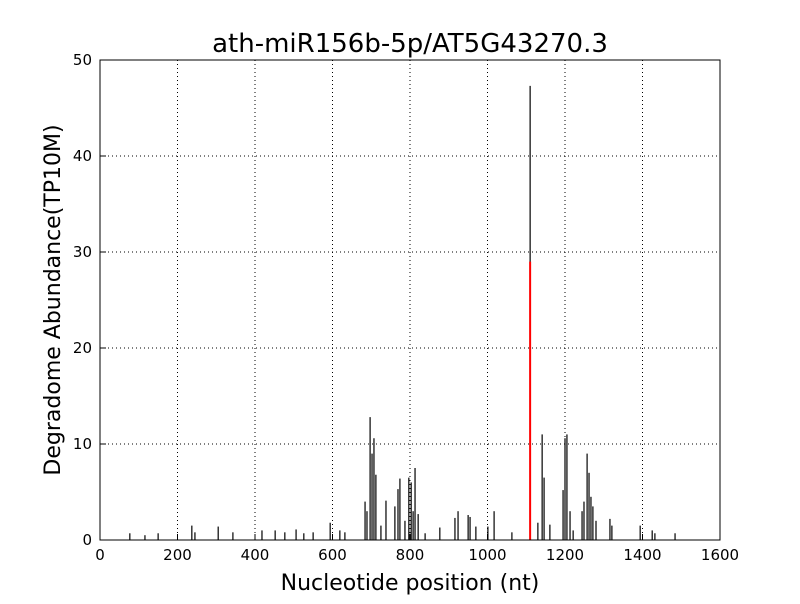  I want to click on x-tick-label: 200, so click(177, 555).